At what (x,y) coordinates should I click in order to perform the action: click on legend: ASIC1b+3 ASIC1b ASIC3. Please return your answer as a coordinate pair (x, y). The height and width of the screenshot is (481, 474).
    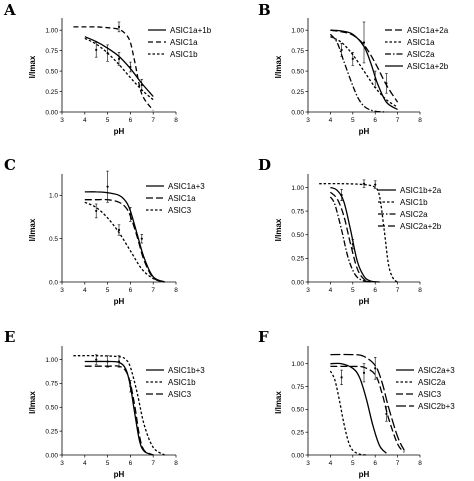
    Looking at the image, I should click on (175, 382).